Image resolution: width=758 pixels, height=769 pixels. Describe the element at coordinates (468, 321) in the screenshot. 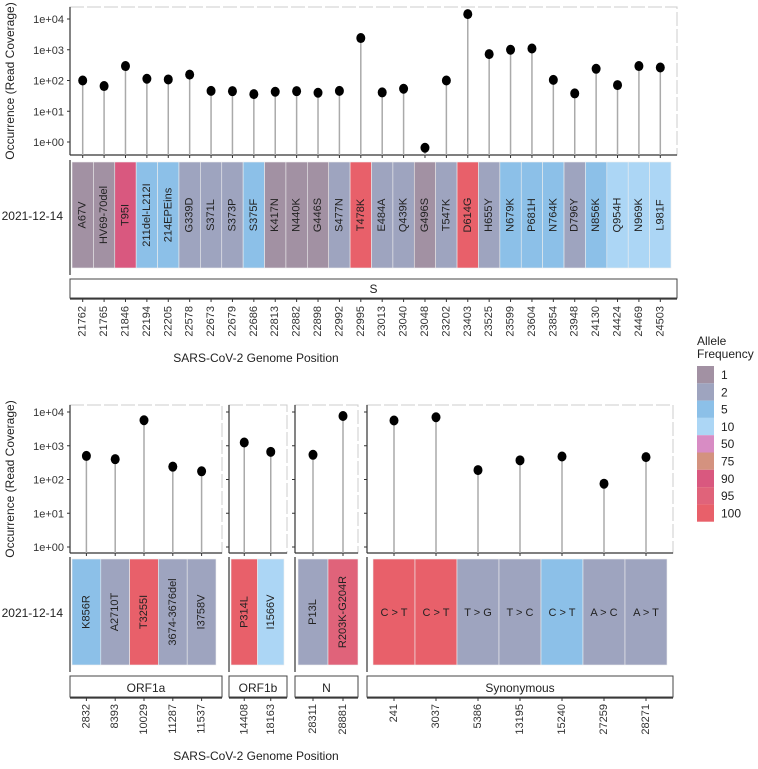

I see `x-tick-label: 23403` at that location.